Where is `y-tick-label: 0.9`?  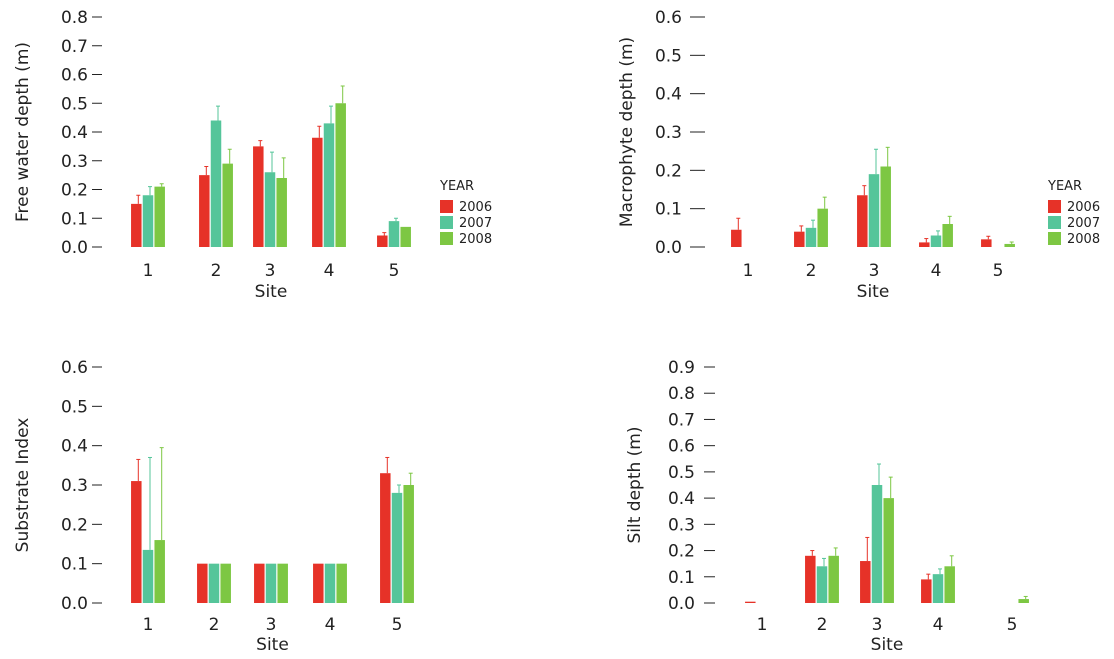 y-tick-label: 0.9 is located at coordinates (681, 368).